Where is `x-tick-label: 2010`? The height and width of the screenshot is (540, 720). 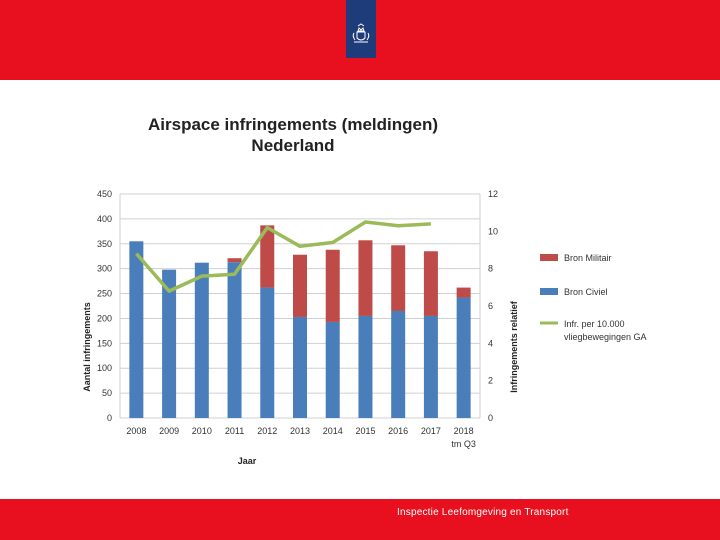 x-tick-label: 2010 is located at coordinates (202, 431).